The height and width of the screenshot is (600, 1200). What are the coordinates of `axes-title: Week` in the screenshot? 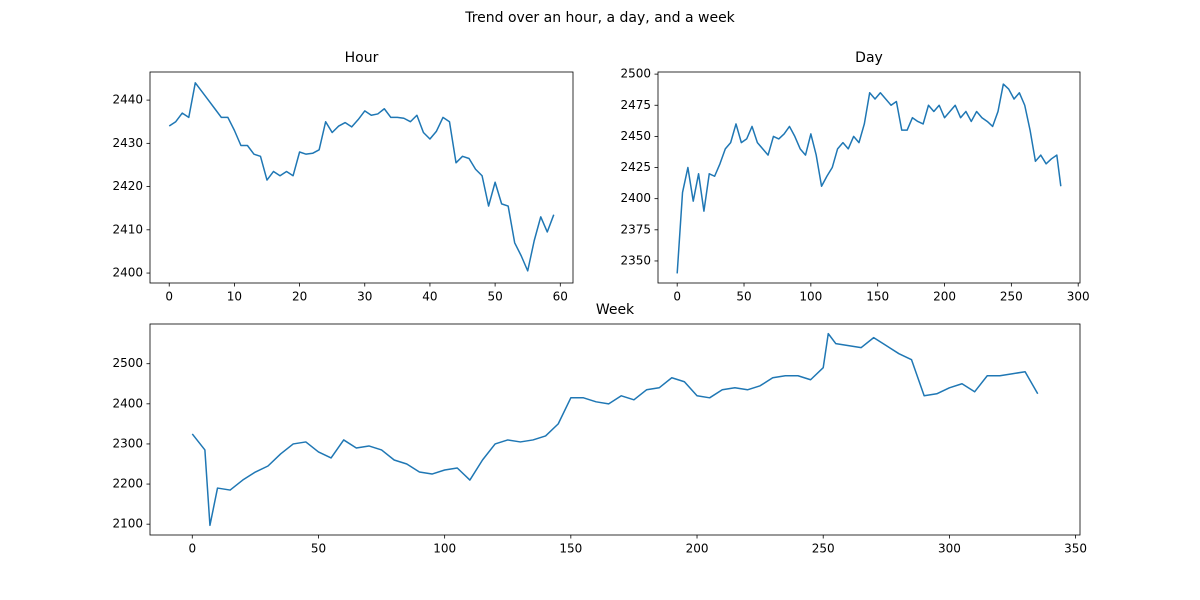 It's located at (615, 310).